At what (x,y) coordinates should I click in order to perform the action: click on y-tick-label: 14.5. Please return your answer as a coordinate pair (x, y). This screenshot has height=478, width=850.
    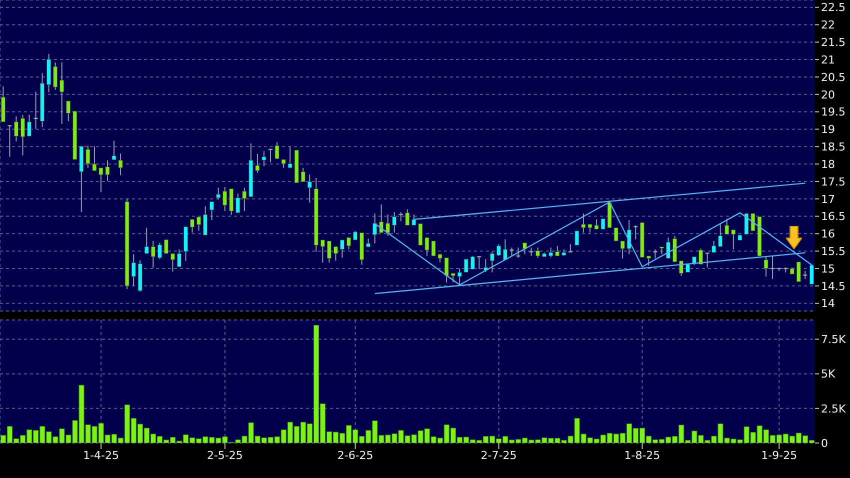
    Looking at the image, I should click on (833, 286).